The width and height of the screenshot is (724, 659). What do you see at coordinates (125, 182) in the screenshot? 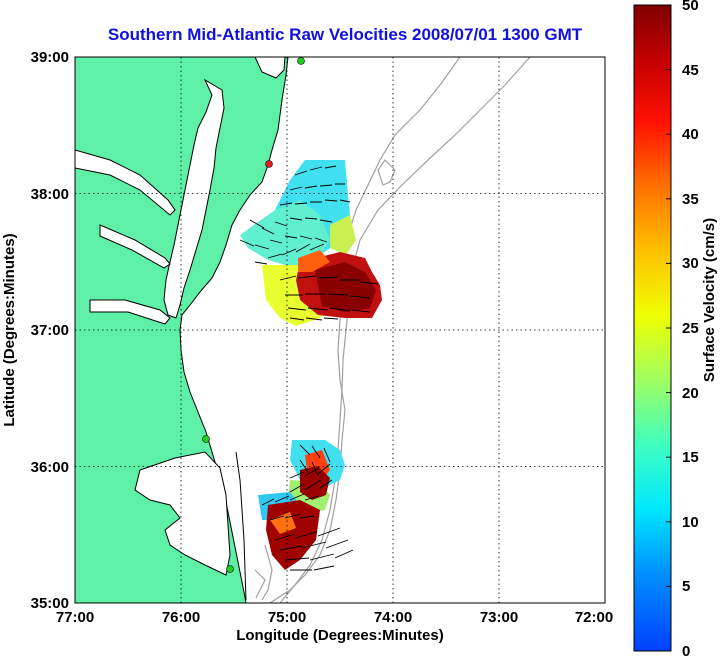
I see `potomac-river` at bounding box center [125, 182].